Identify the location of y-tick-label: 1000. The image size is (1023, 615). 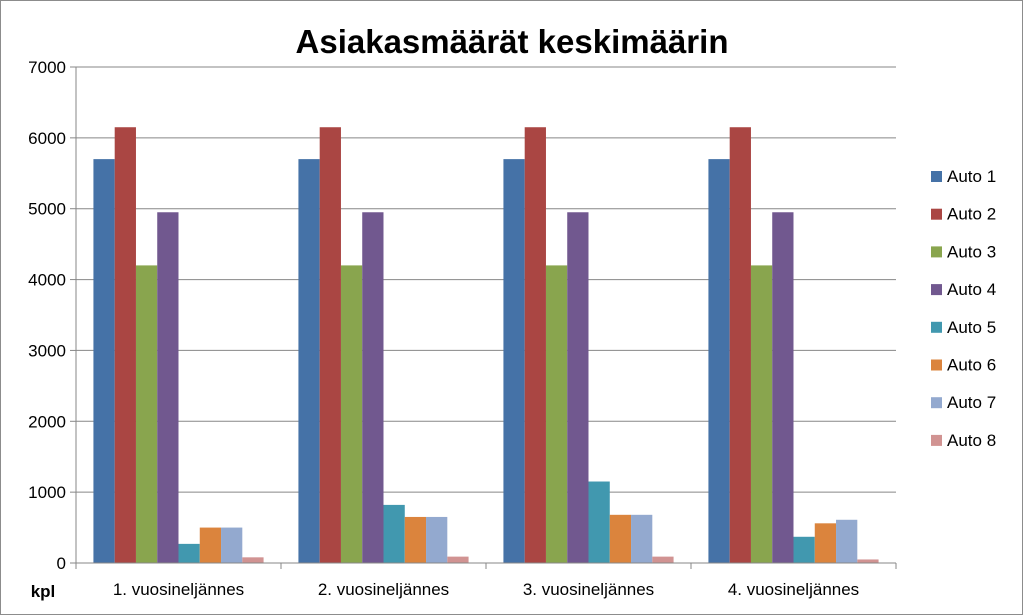
(47, 492).